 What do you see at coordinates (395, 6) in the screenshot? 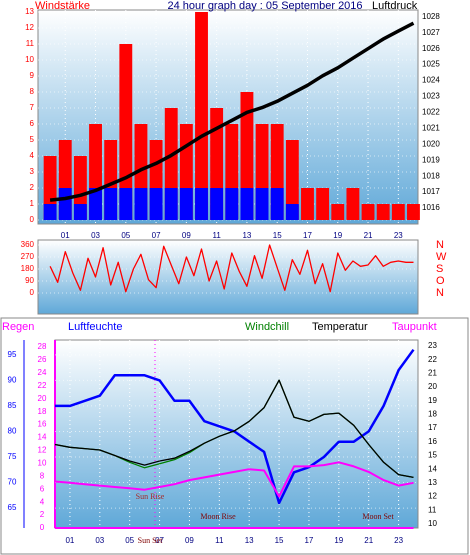
I see `legend-pressure: Luftdruck` at bounding box center [395, 6].